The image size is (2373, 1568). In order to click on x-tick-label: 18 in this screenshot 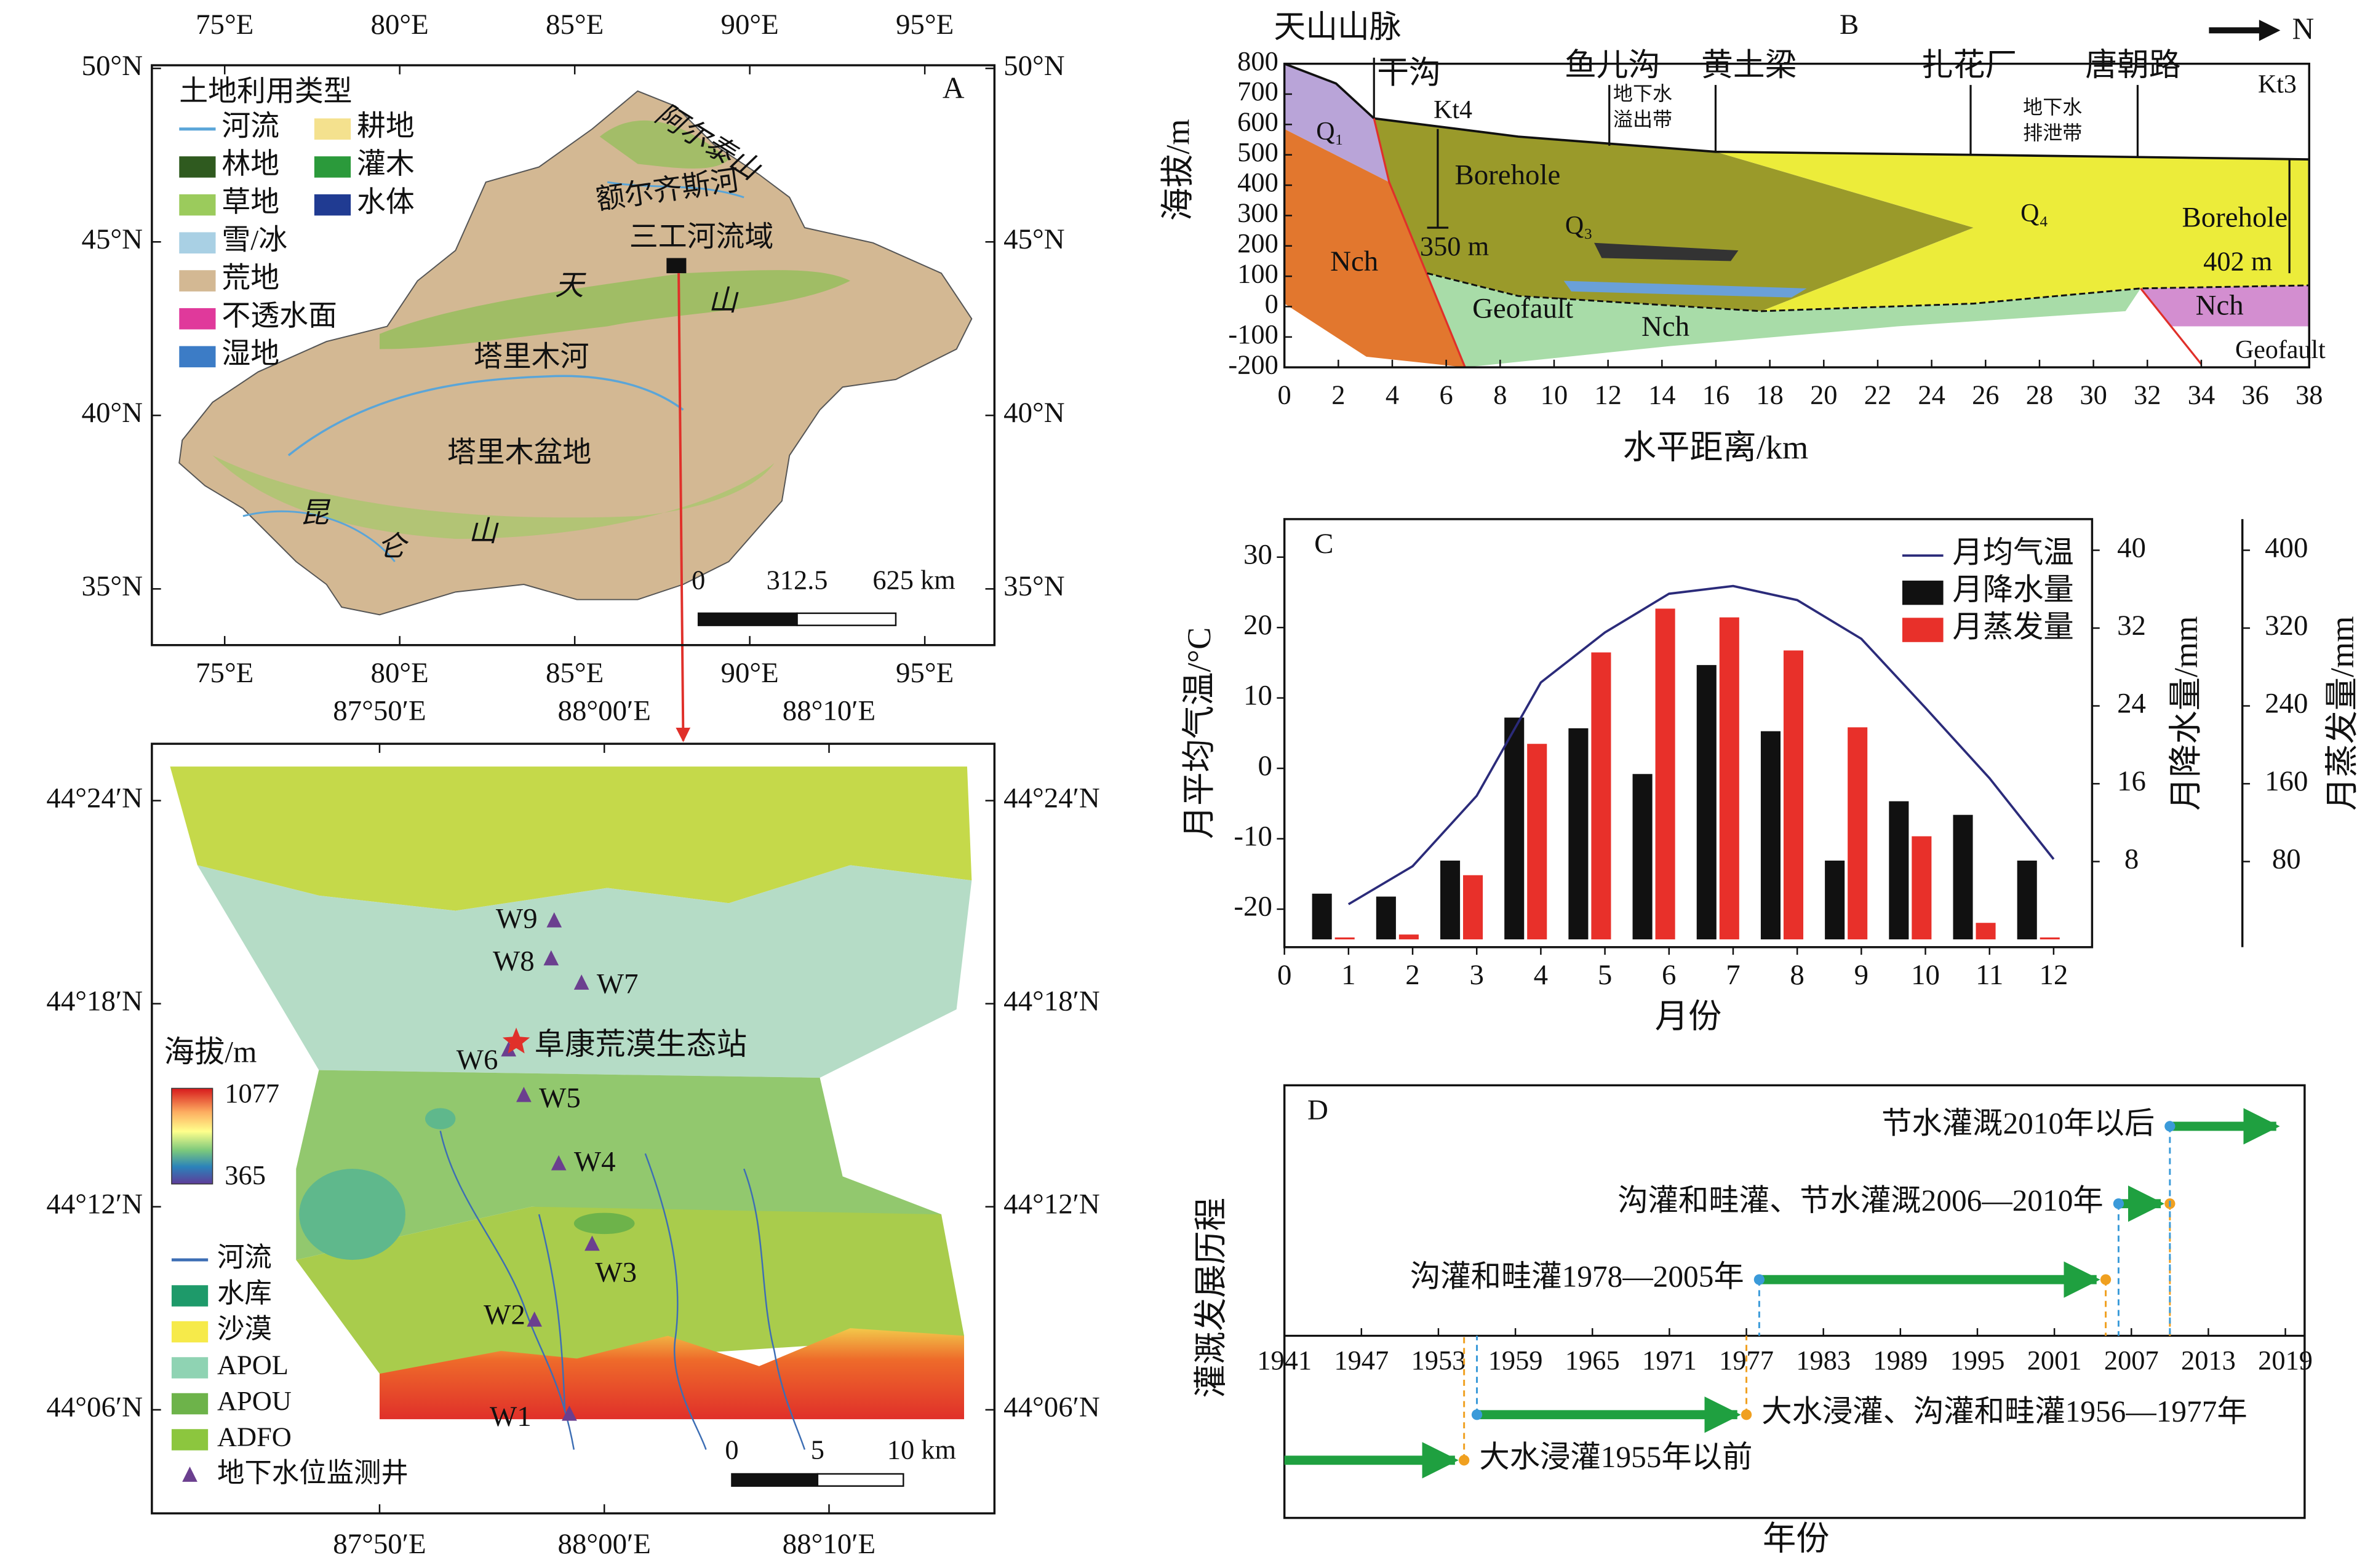, I will do `click(1769, 395)`.